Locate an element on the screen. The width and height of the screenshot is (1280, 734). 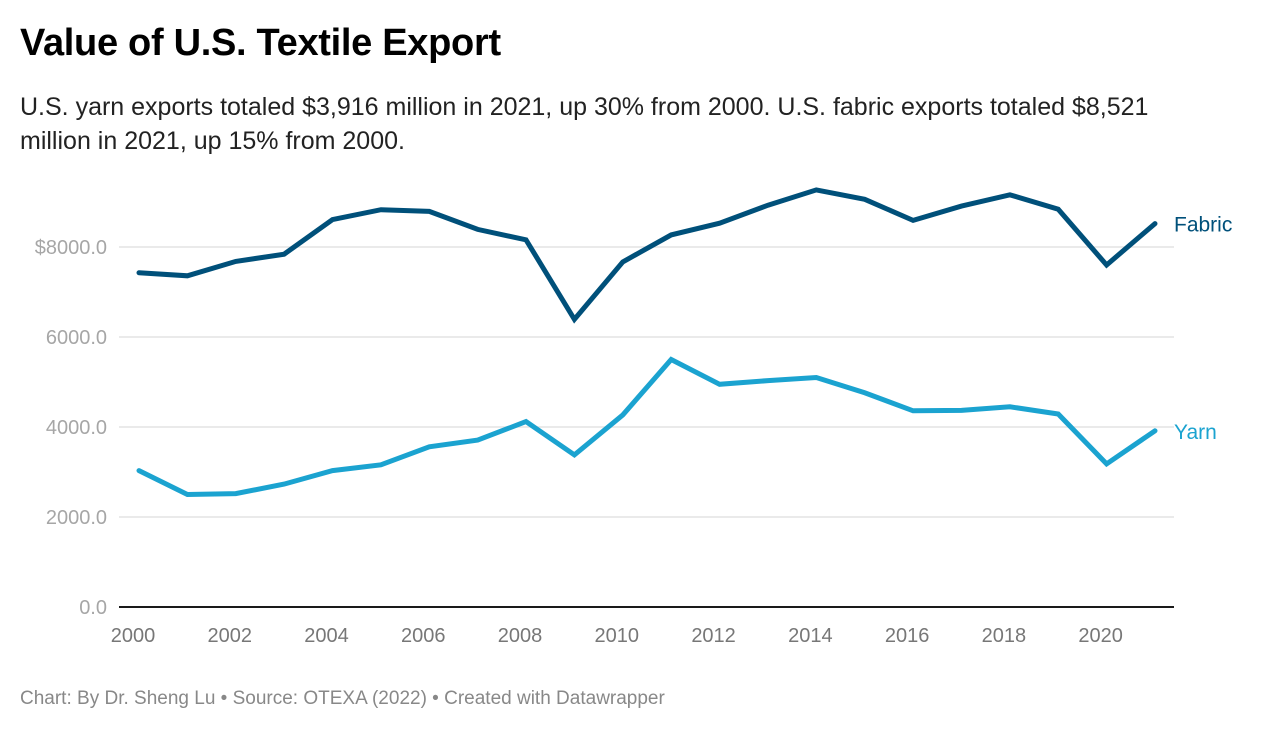
y-tick-label: 2000.0 is located at coordinates (76, 518).